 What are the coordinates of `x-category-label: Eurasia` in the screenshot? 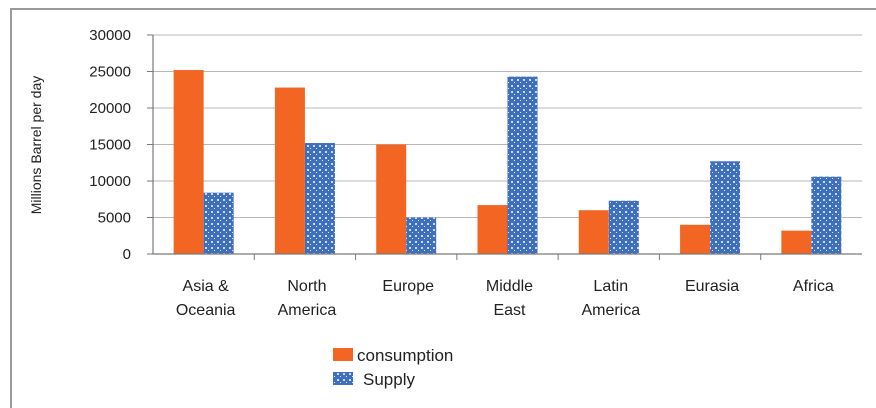 It's located at (712, 286).